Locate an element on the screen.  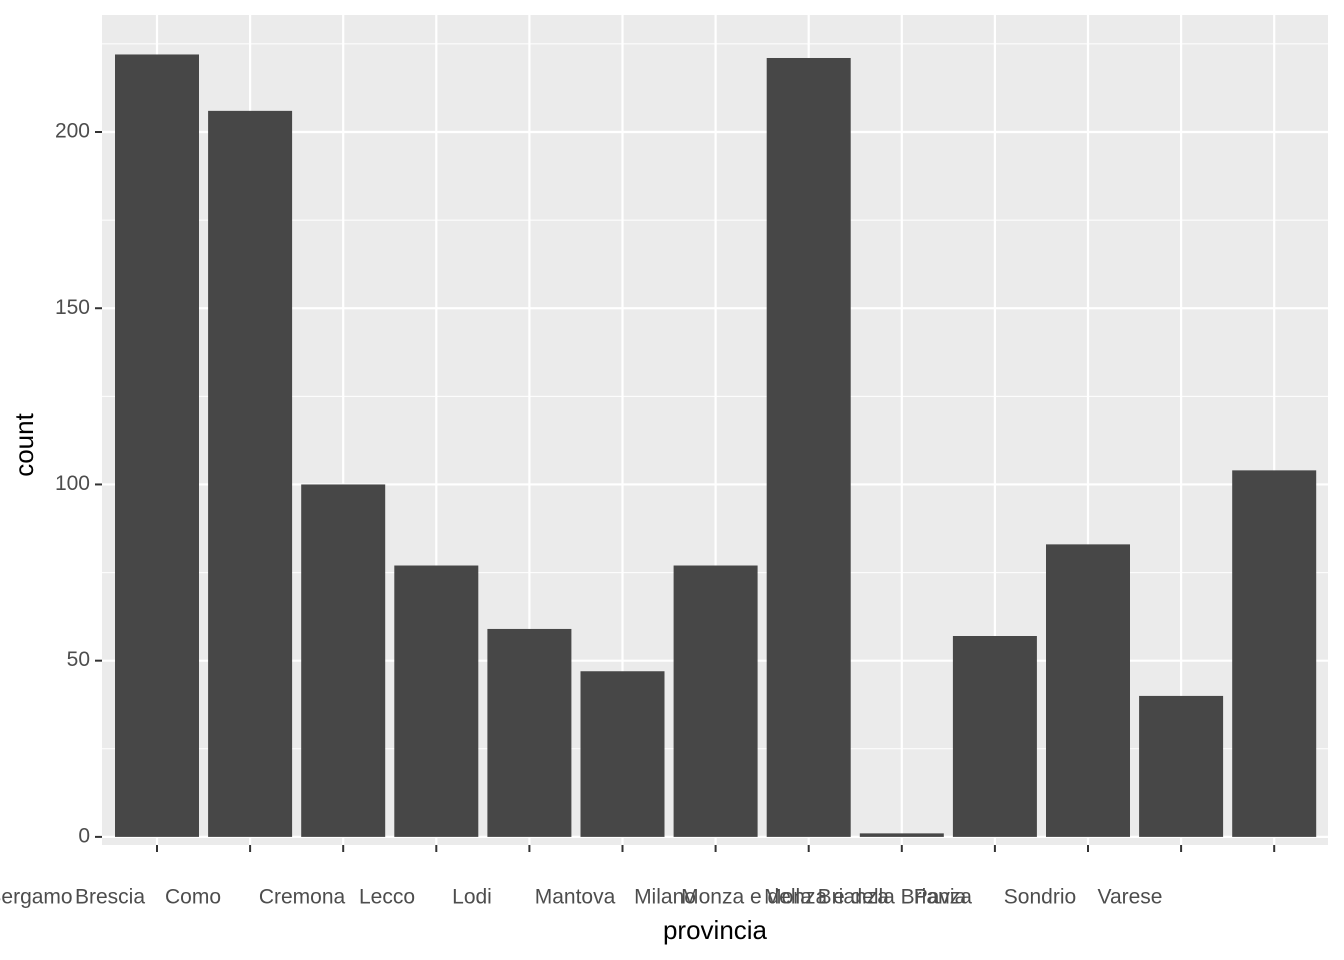
y-tick-label: 150 is located at coordinates (72, 307).